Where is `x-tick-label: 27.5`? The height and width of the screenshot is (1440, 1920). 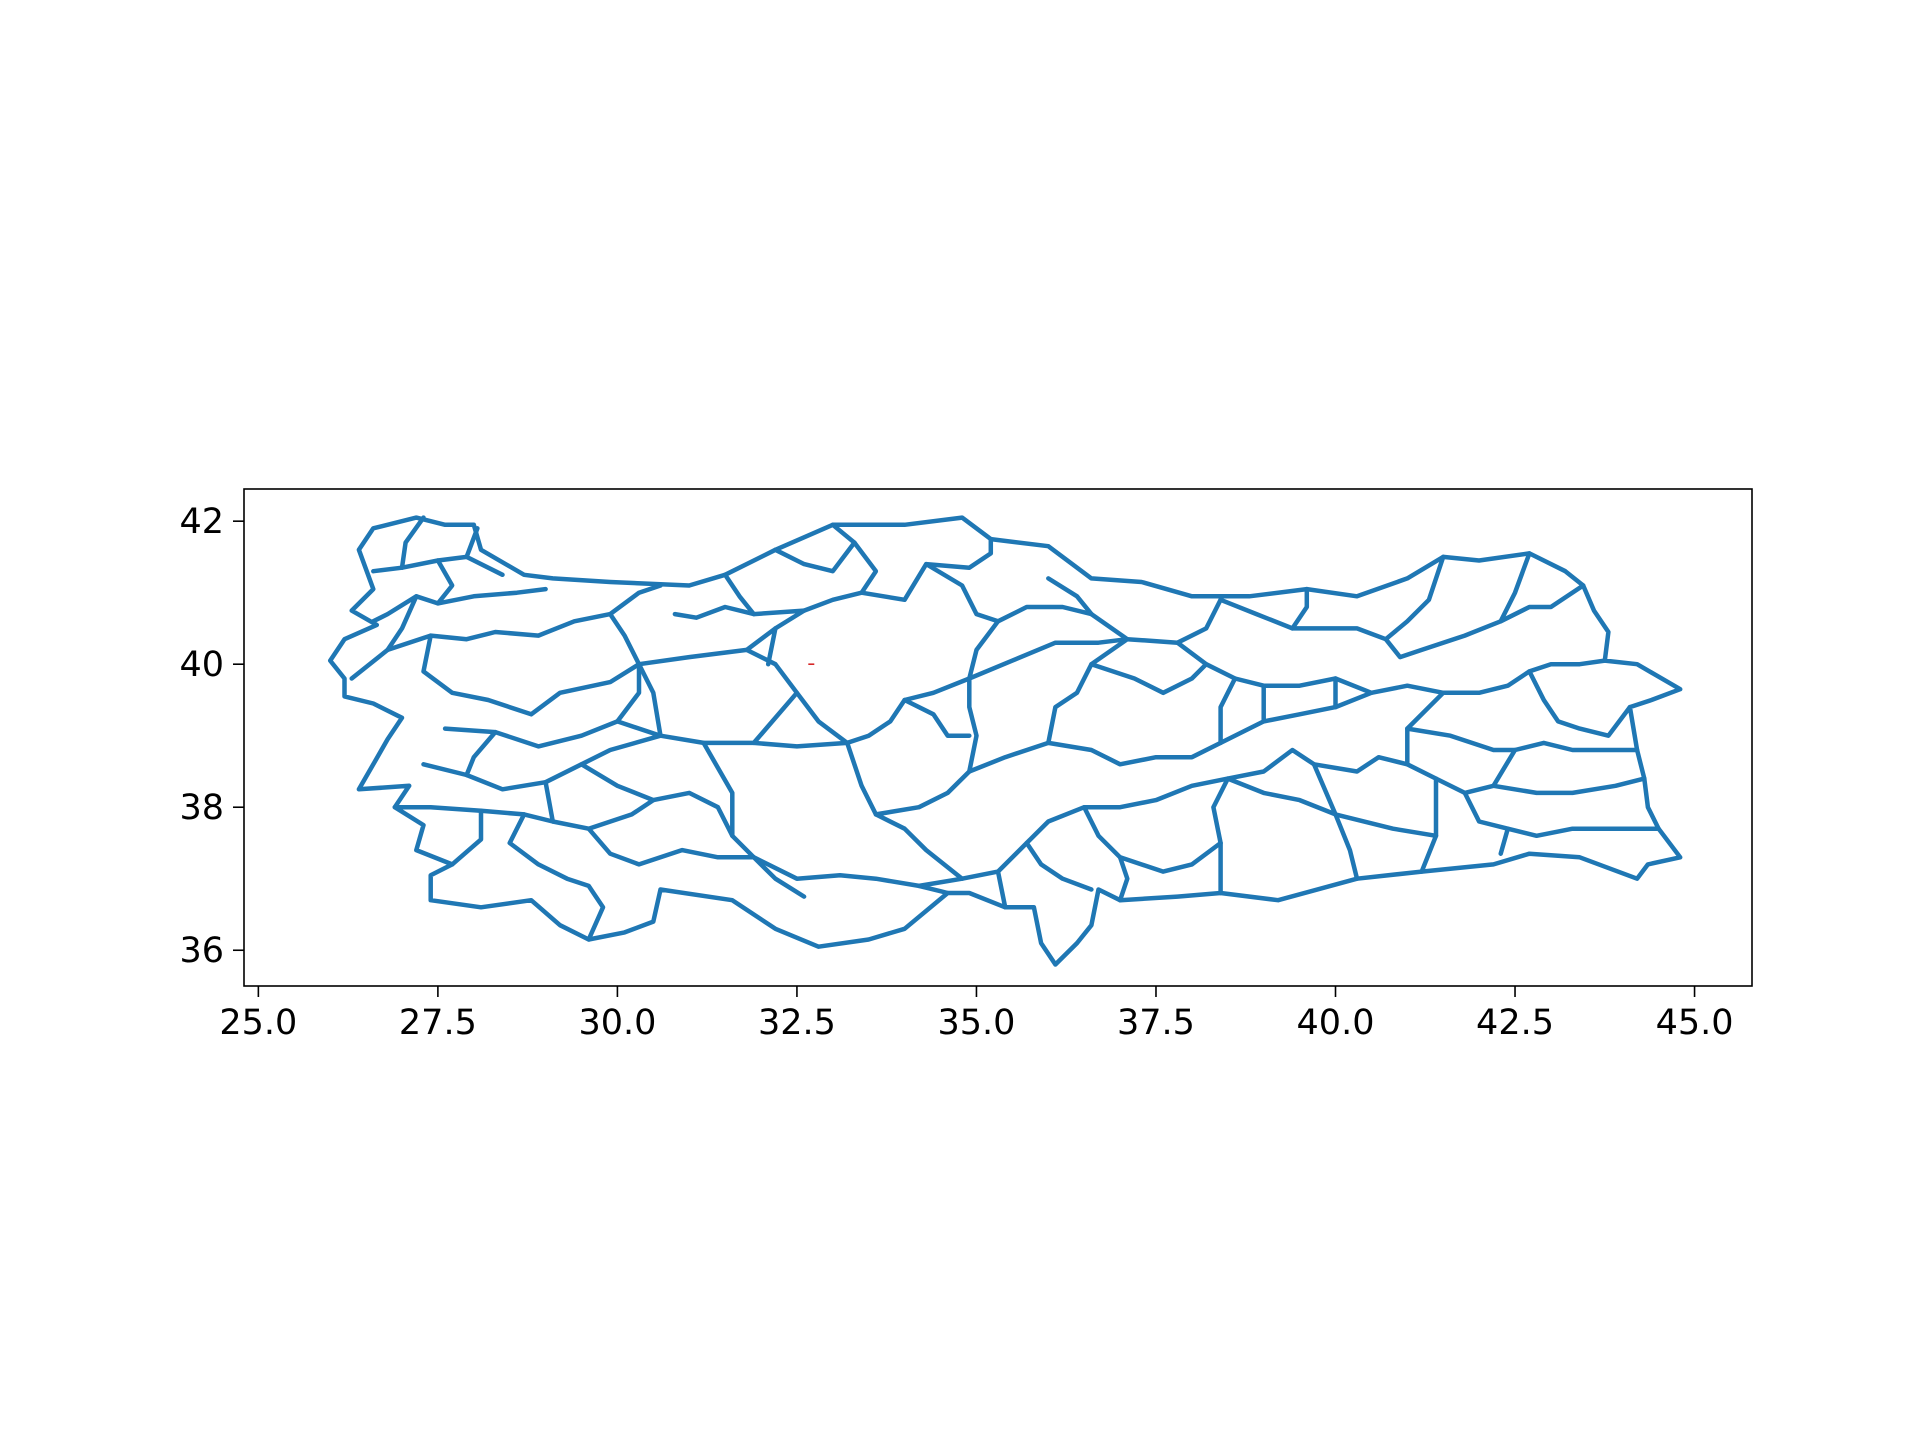 x-tick-label: 27.5 is located at coordinates (438, 1023).